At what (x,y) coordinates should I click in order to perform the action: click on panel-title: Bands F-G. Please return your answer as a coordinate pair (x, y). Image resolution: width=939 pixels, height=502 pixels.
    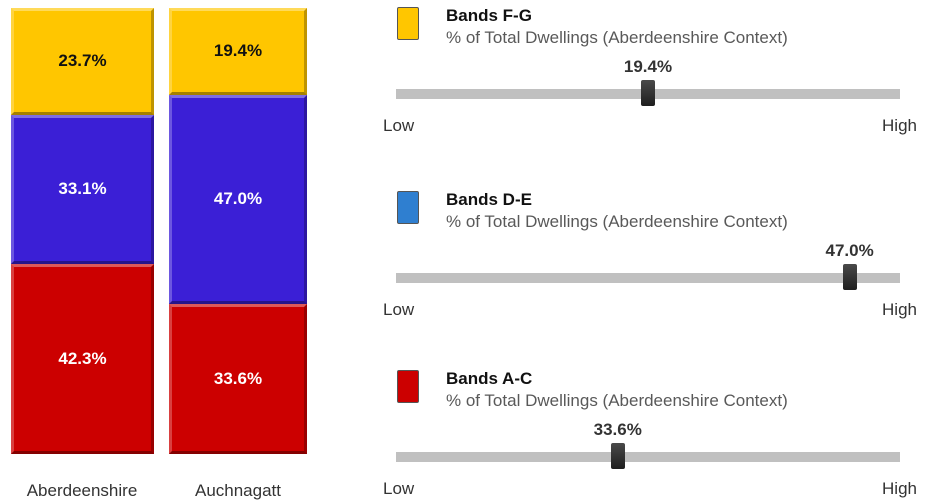
    Looking at the image, I should click on (489, 15).